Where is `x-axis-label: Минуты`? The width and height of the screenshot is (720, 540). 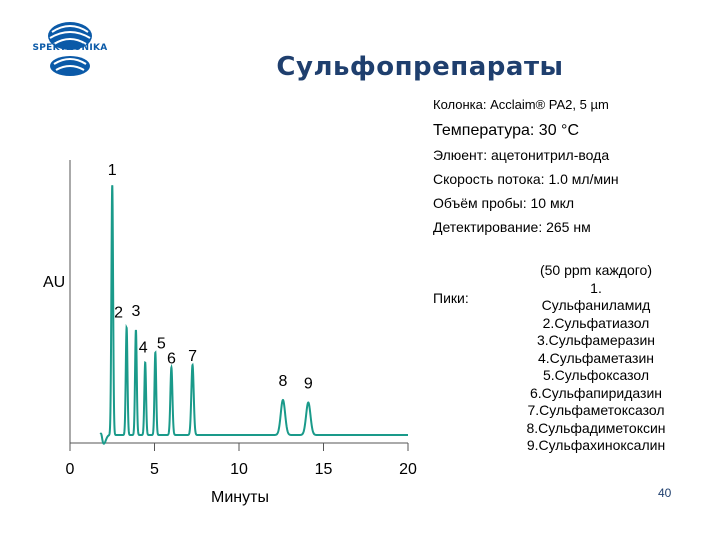
x-axis-label: Минуты is located at coordinates (240, 497).